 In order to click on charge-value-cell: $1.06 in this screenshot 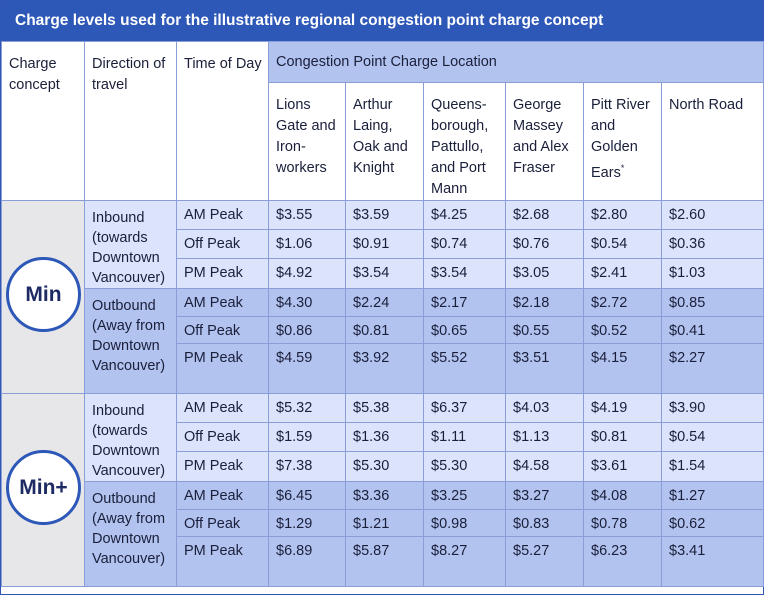, I will do `click(307, 243)`.